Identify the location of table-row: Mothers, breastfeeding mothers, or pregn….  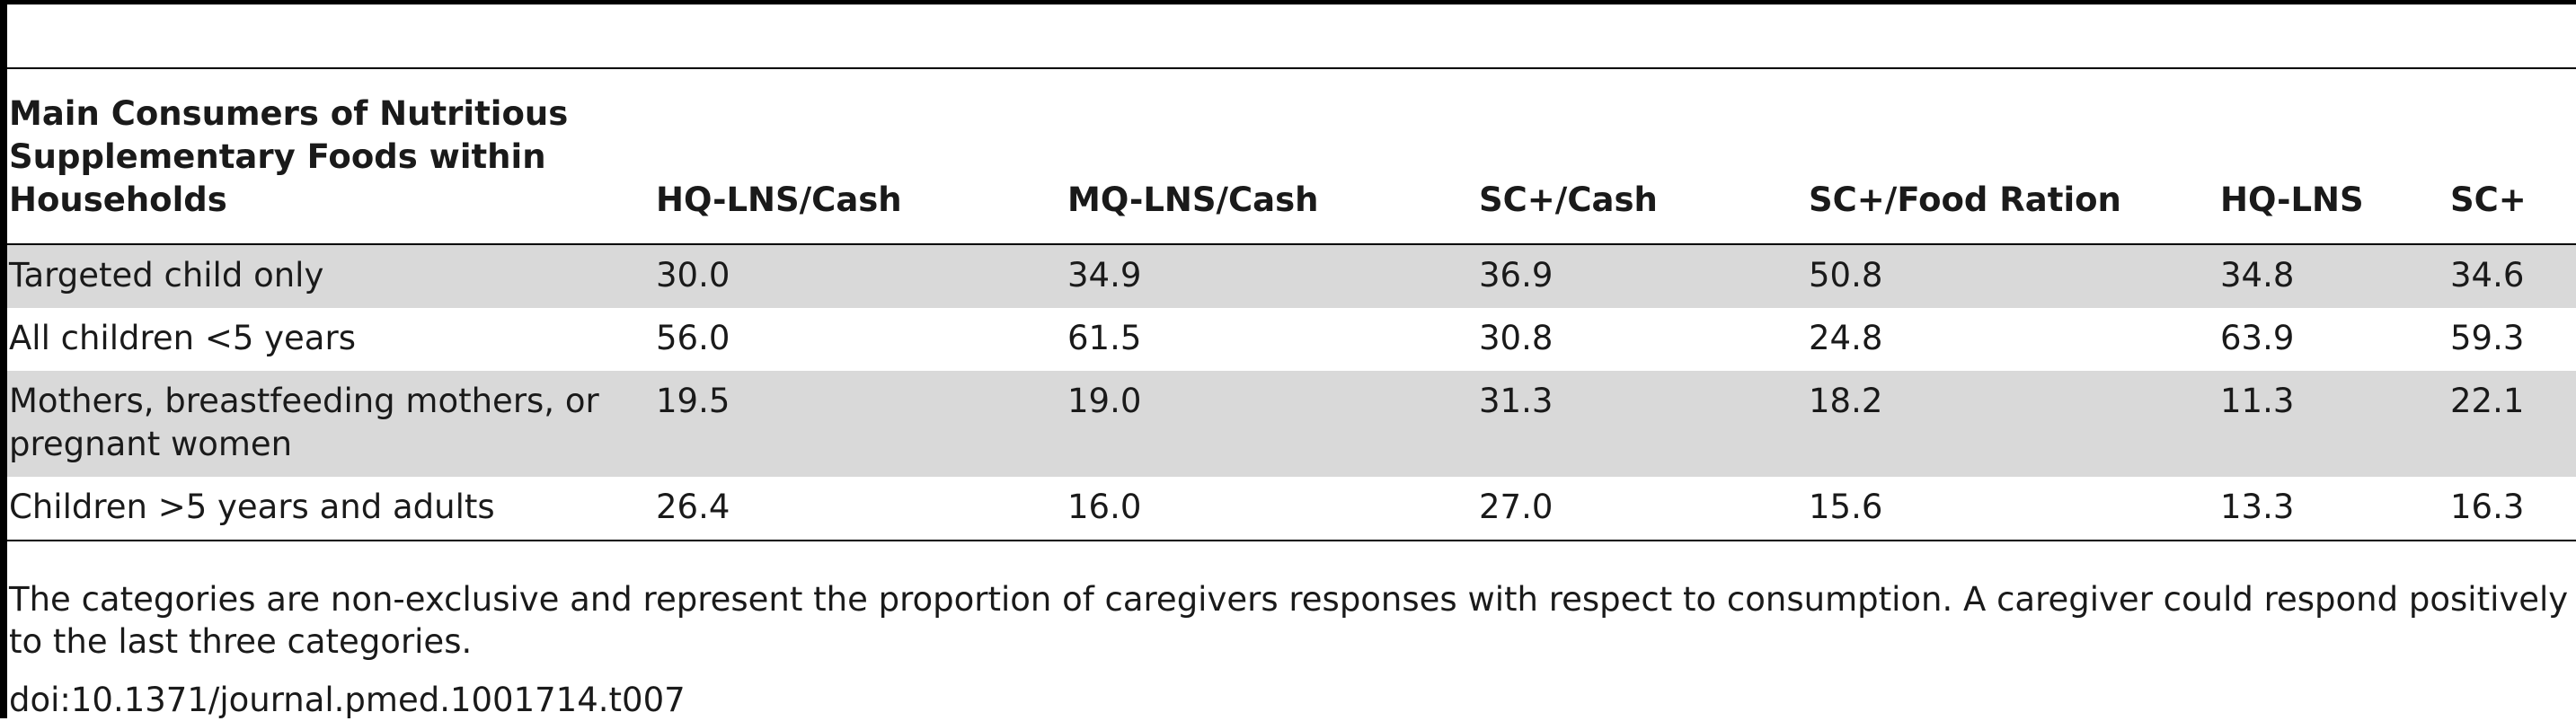
(1291, 424).